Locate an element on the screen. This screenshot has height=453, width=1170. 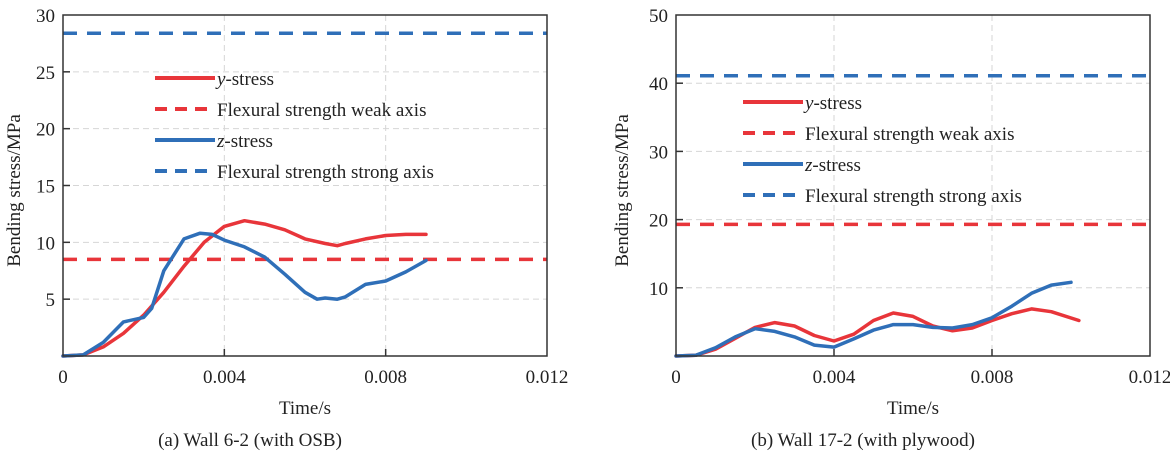
y-tick-label: 50 is located at coordinates (658, 16).